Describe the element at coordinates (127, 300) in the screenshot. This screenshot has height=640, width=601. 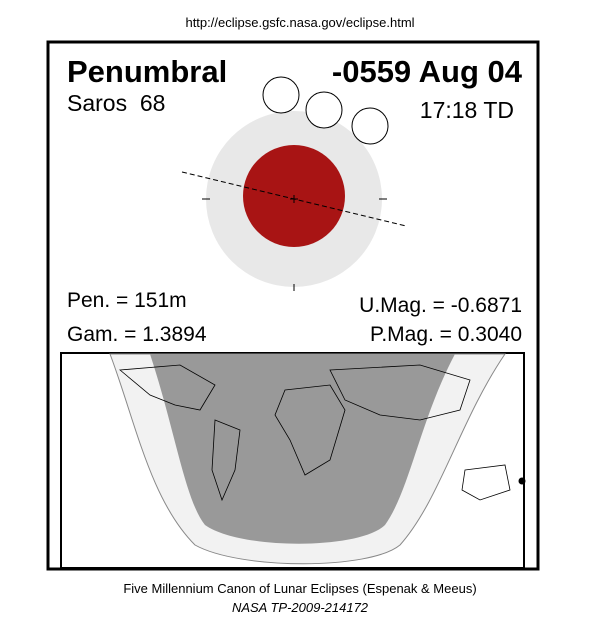
I see `penumbral-duration: Pen. = 151m` at that location.